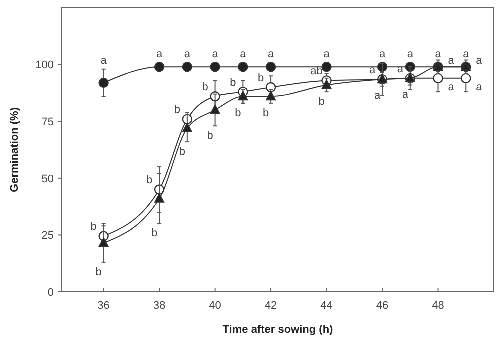 The height and width of the screenshot is (345, 501). I want to click on x-tick-label: 46, so click(382, 306).